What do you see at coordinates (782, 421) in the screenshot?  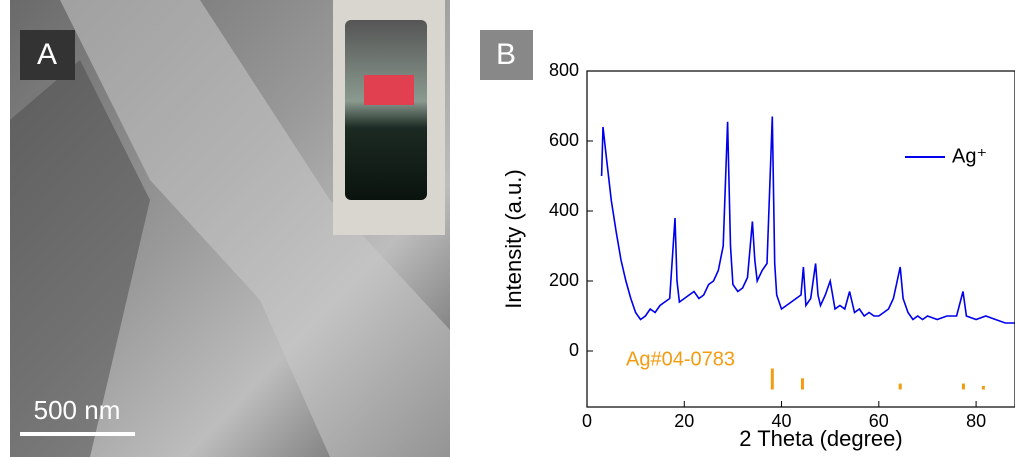 I see `x-tick-label: 40` at bounding box center [782, 421].